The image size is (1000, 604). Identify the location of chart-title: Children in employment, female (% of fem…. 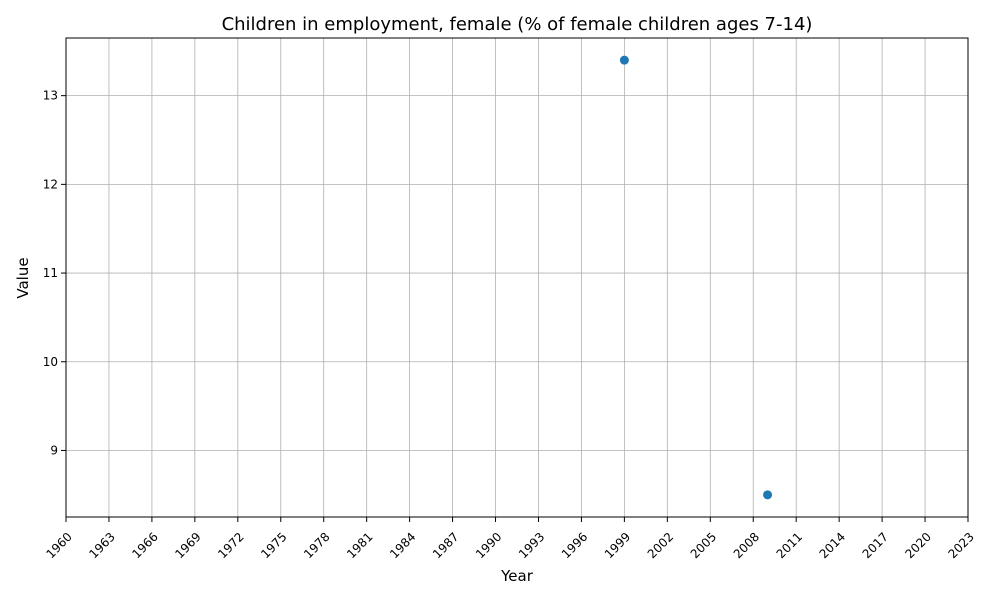
(517, 24).